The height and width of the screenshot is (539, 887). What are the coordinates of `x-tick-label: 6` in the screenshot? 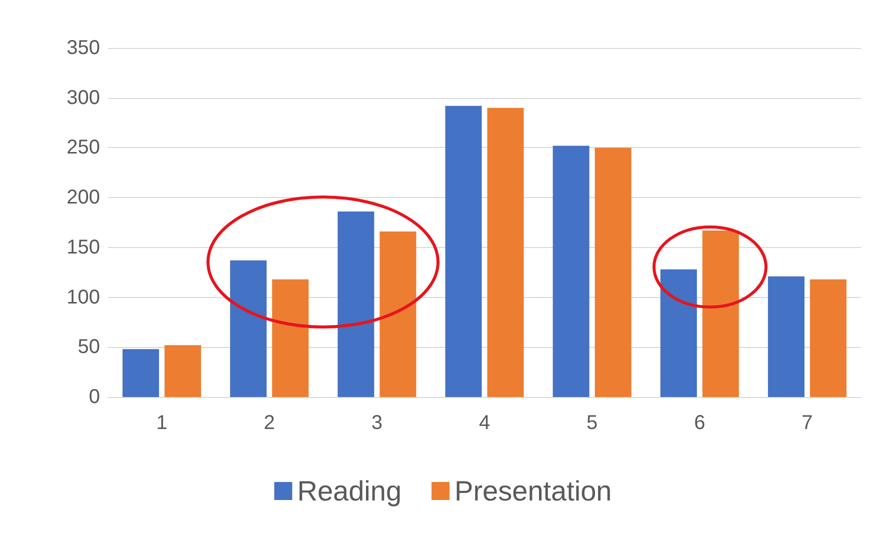 It's located at (700, 423).